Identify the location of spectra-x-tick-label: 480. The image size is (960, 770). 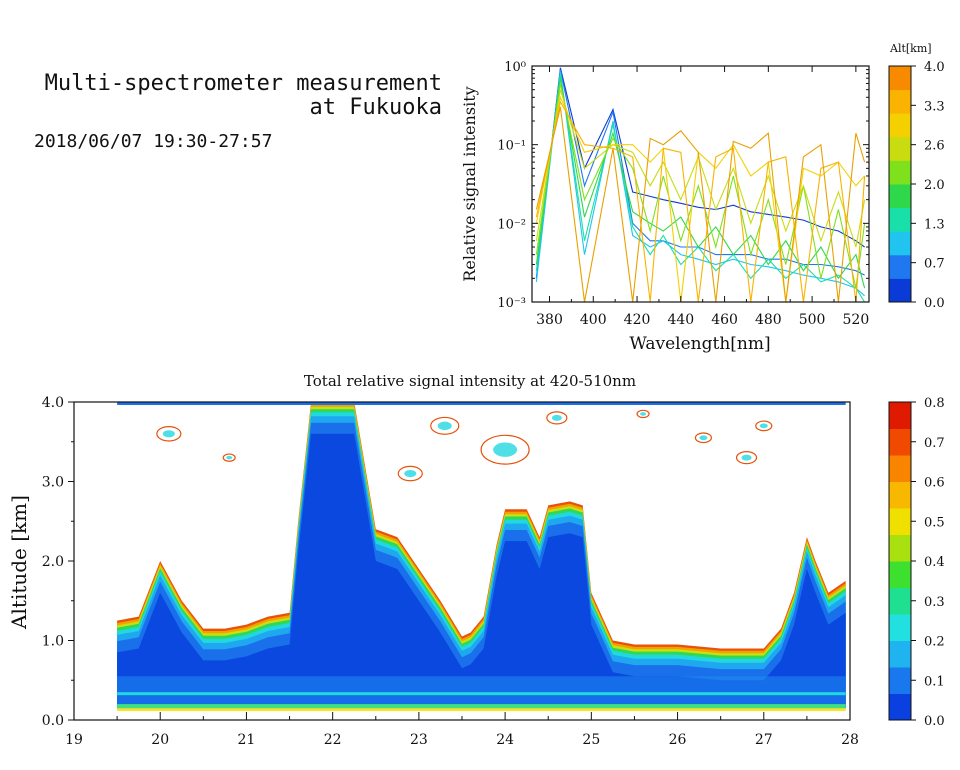
(768, 320).